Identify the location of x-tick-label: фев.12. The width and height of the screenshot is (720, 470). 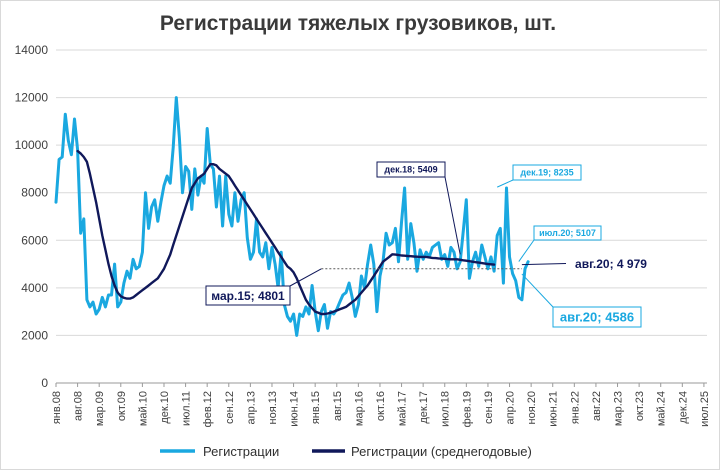
(208, 409).